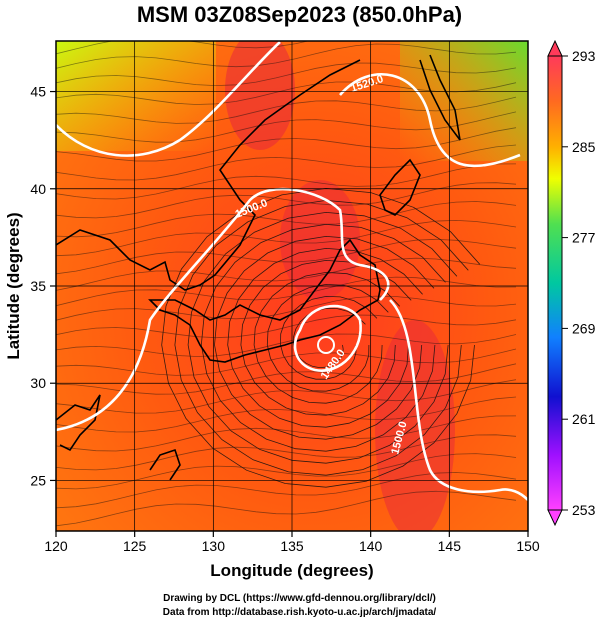 Image resolution: width=599 pixels, height=625 pixels. Describe the element at coordinates (555, 48) in the screenshot. I see `colorbar-top-arrow` at that location.